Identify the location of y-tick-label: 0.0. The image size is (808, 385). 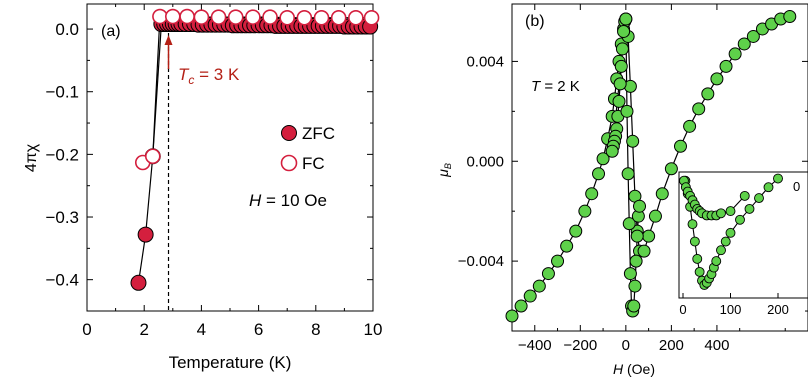
(67, 29).